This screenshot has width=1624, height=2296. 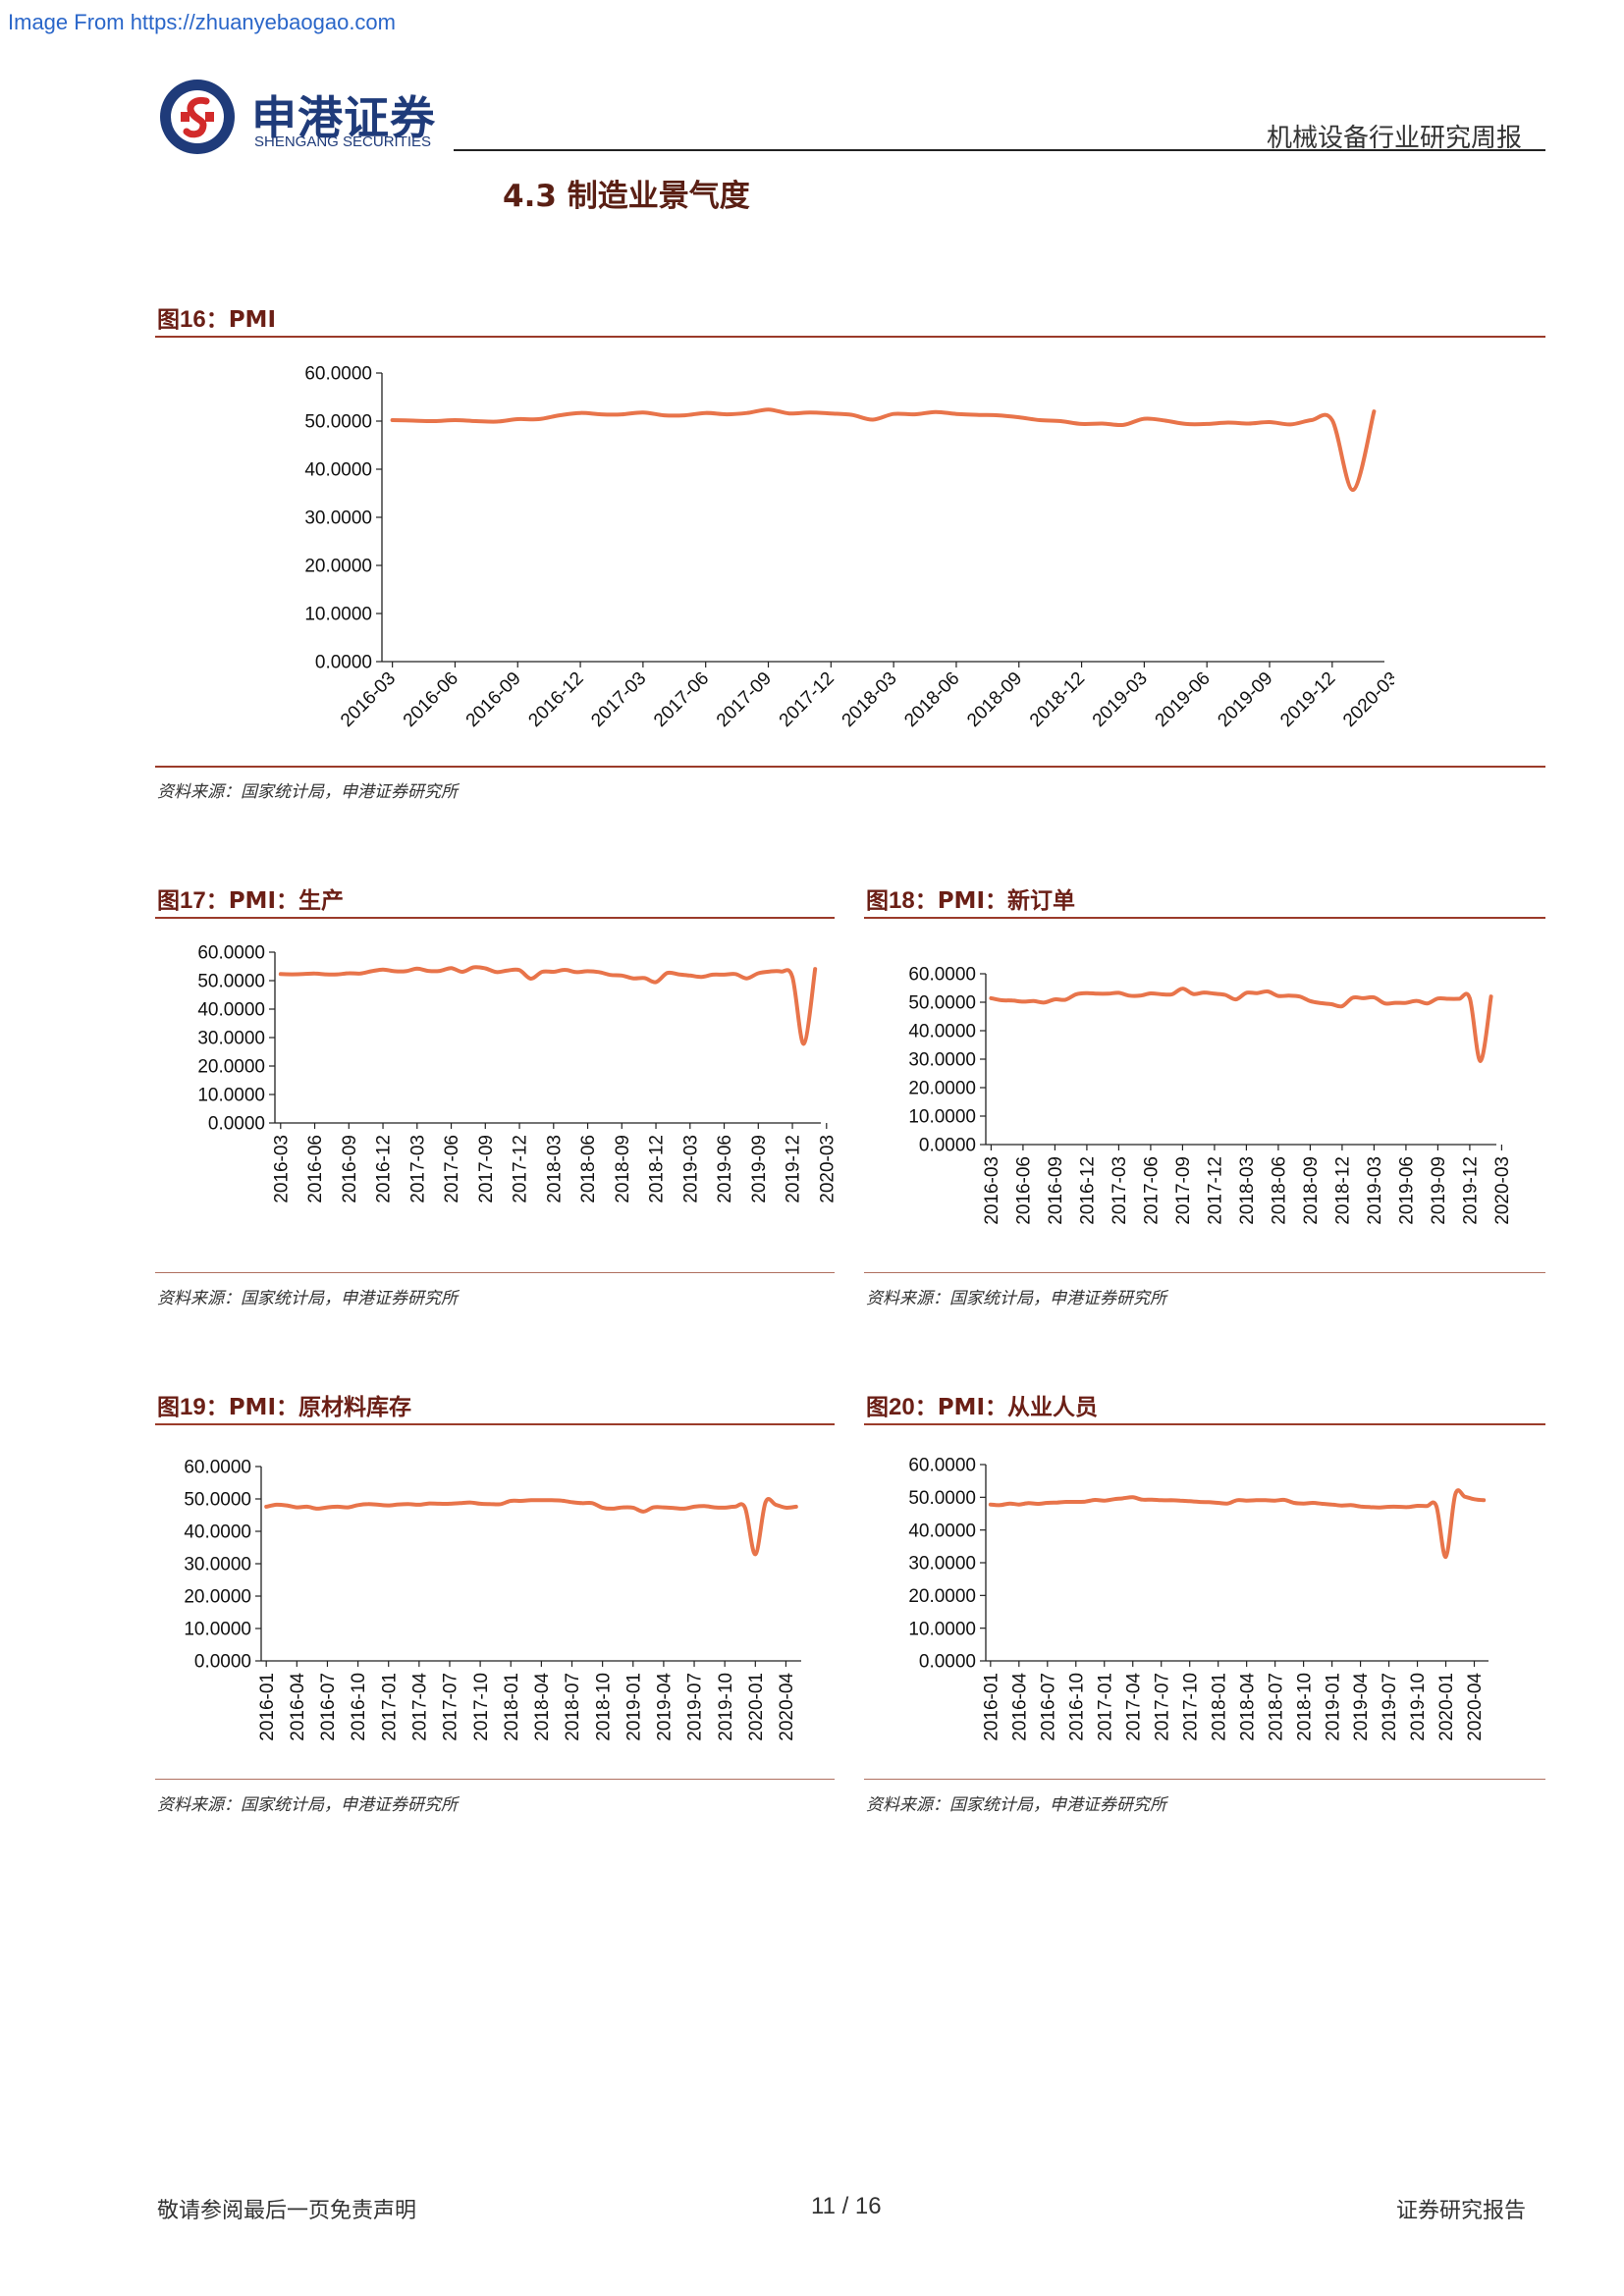 I want to click on x-tick-label: 2019-01, so click(x=1333, y=1707).